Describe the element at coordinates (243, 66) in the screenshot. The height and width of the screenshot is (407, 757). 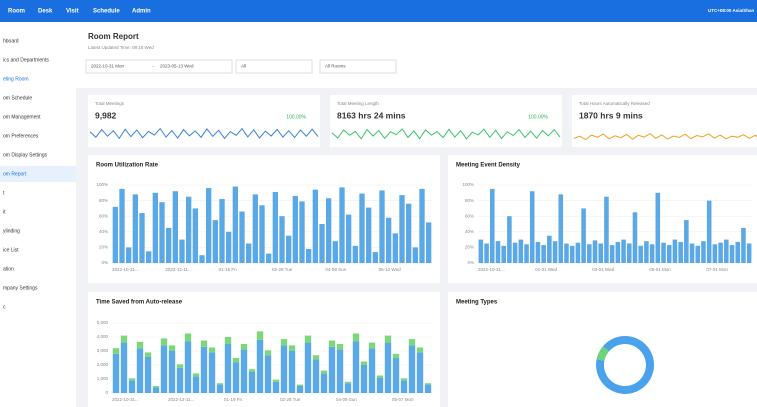
I see `building: All` at that location.